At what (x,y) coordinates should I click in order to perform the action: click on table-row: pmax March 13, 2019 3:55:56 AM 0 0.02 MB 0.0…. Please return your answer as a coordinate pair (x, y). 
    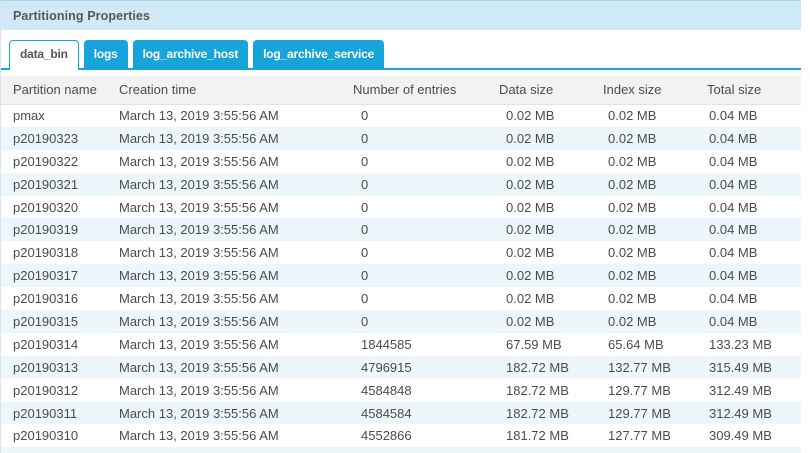
    Looking at the image, I should click on (401, 115).